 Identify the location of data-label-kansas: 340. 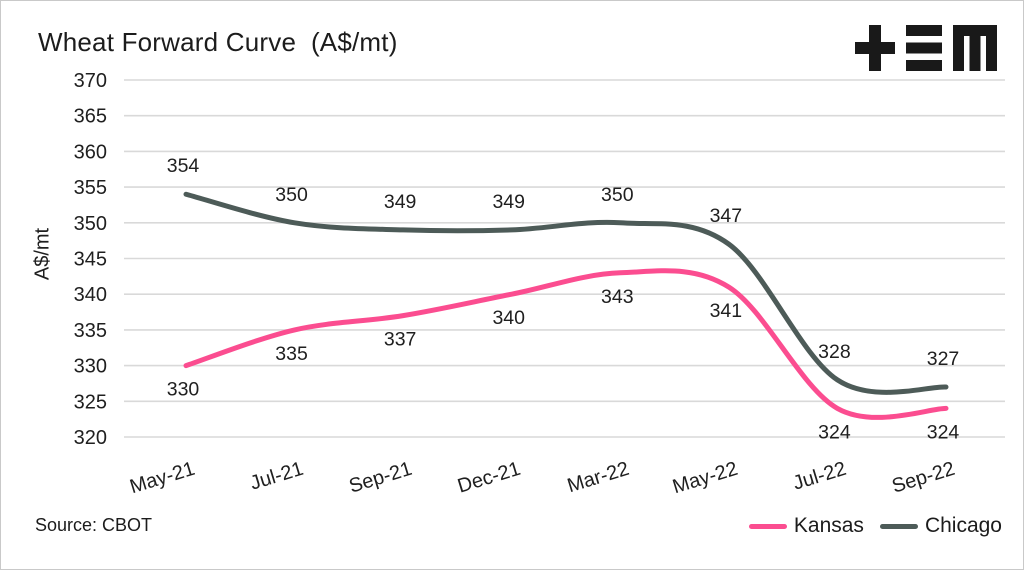
(508, 318).